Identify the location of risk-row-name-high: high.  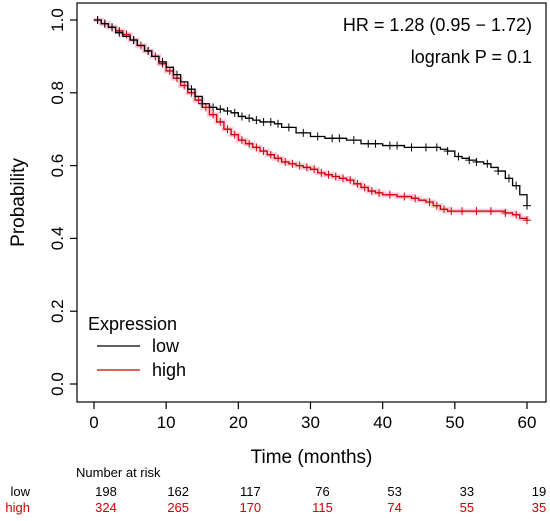
(17, 507).